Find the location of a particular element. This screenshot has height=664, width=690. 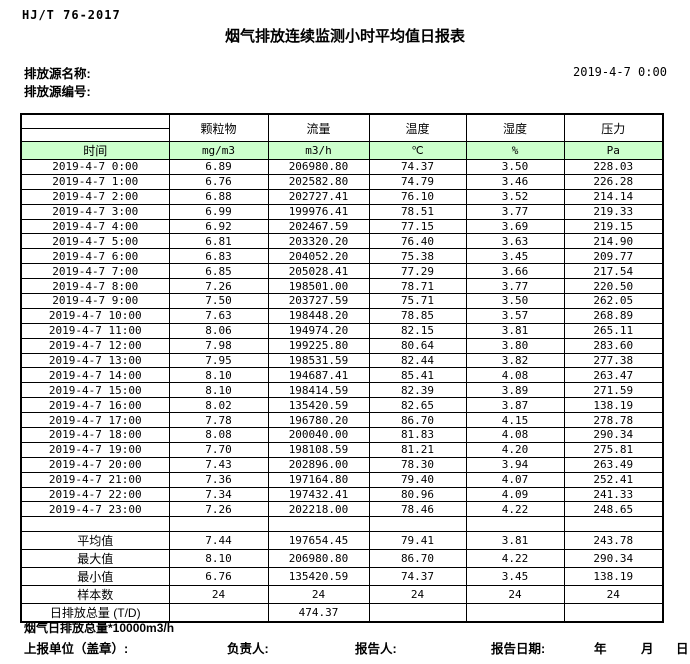

value-cell: 241.33 is located at coordinates (613, 494).